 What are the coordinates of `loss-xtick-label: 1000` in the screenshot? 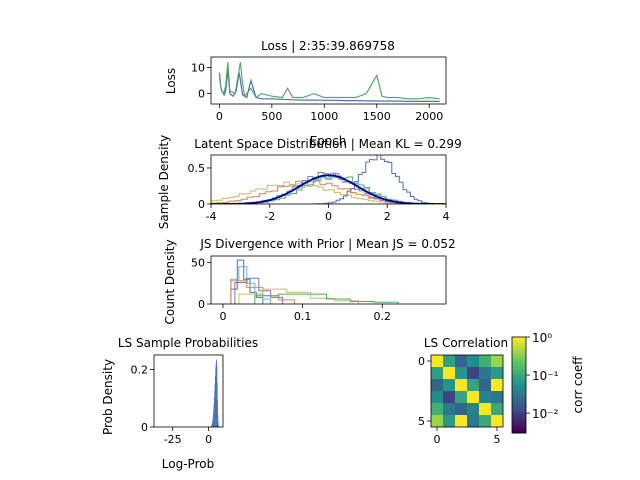 It's located at (324, 116).